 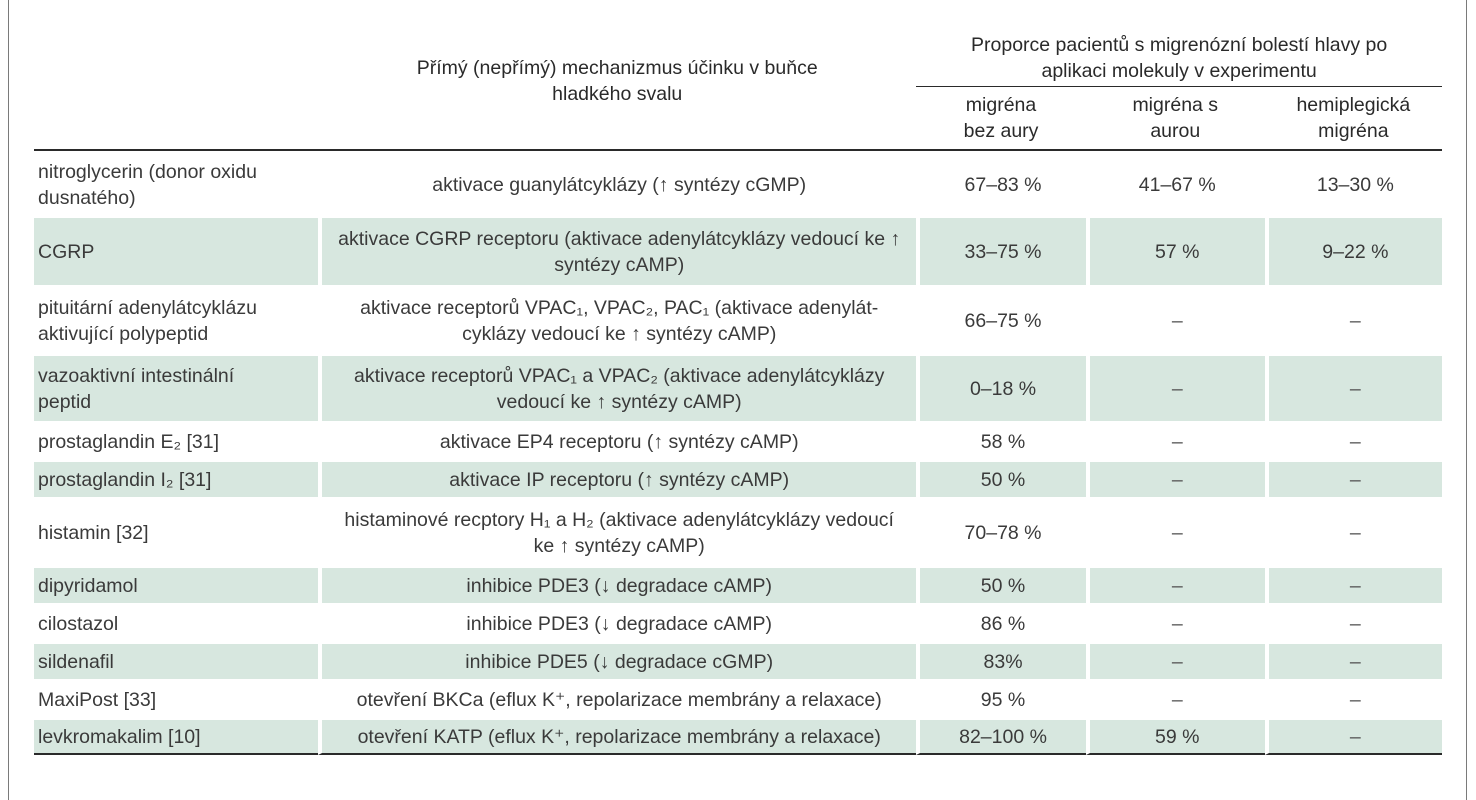 What do you see at coordinates (1001, 440) in the screenshot?
I see `cell-without-aura: 58 %` at bounding box center [1001, 440].